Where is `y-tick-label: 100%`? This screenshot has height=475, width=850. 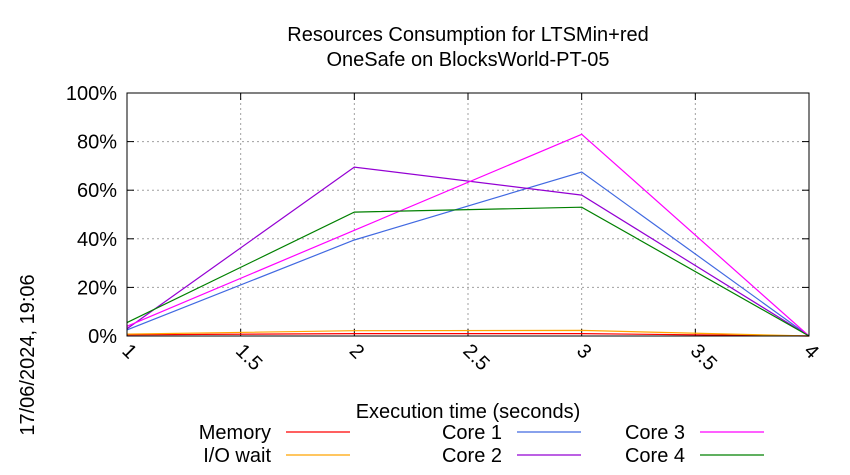 y-tick-label: 100% is located at coordinates (91, 94).